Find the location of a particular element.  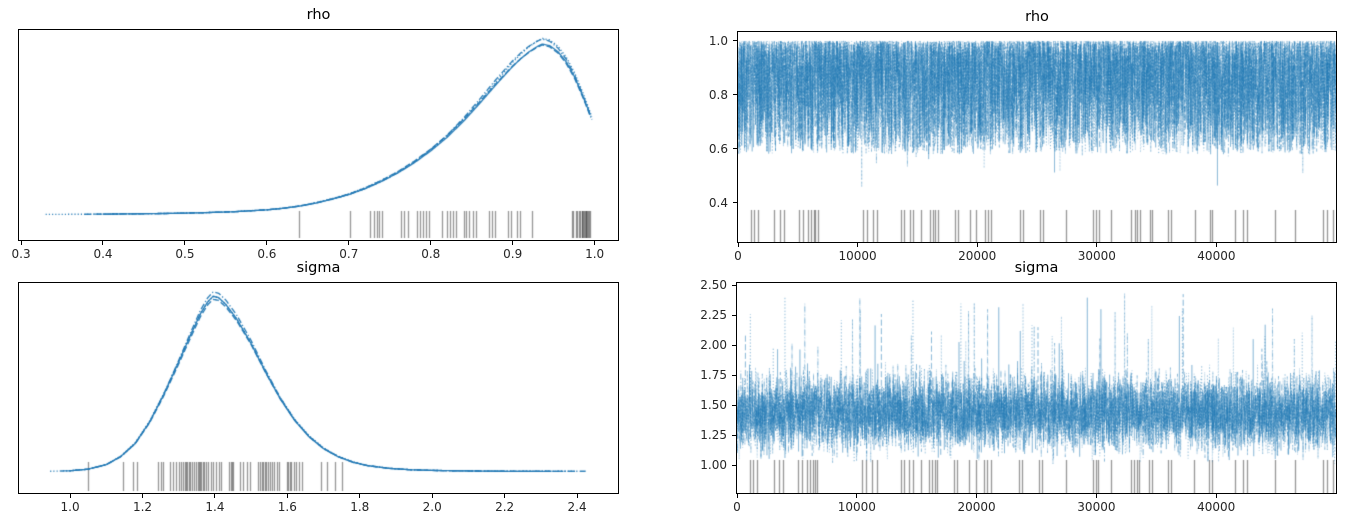

sigma-kde-title: sigma is located at coordinates (318, 268).